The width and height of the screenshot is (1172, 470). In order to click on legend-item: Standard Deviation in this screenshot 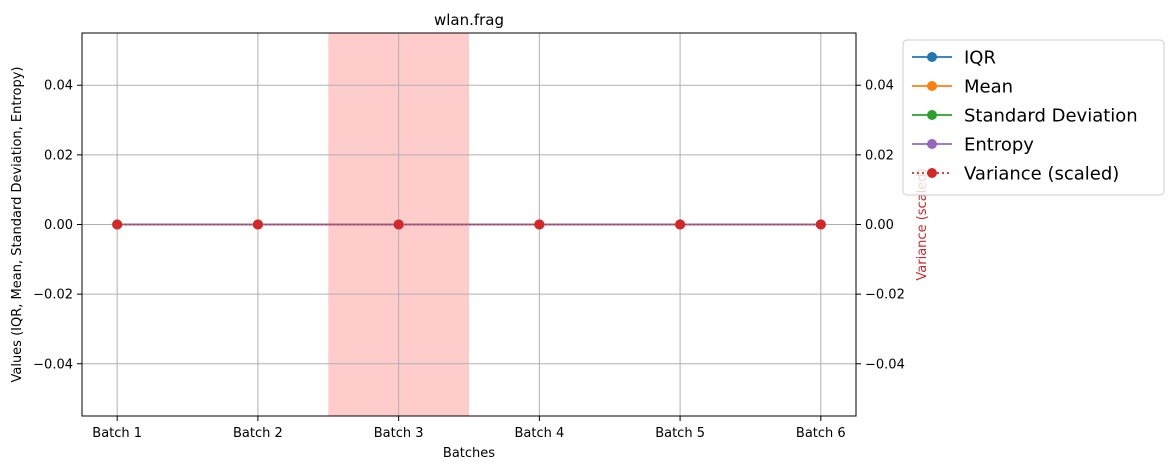, I will do `click(1025, 116)`.